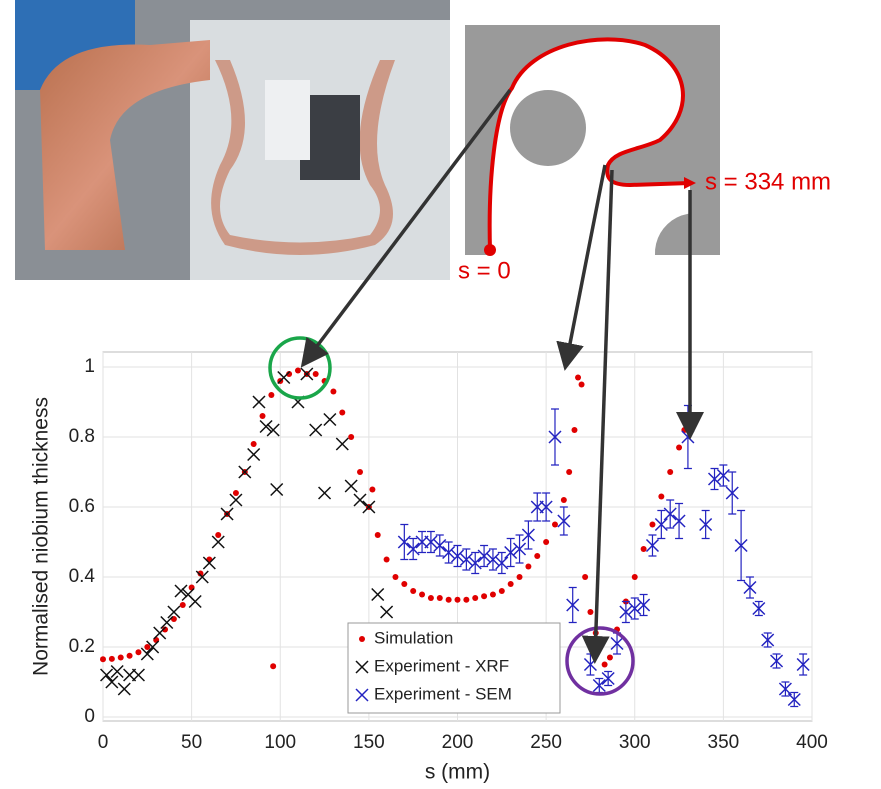 Image resolution: width=881 pixels, height=789 pixels. What do you see at coordinates (41, 536) in the screenshot?
I see `y-axis-label: Normalised niobium thickness` at bounding box center [41, 536].